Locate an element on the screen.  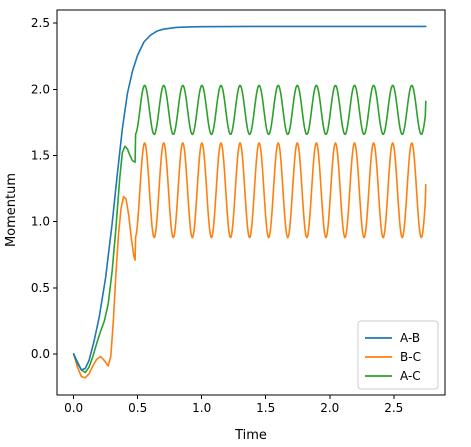
legend-label-a-b: A-B is located at coordinates (410, 338).